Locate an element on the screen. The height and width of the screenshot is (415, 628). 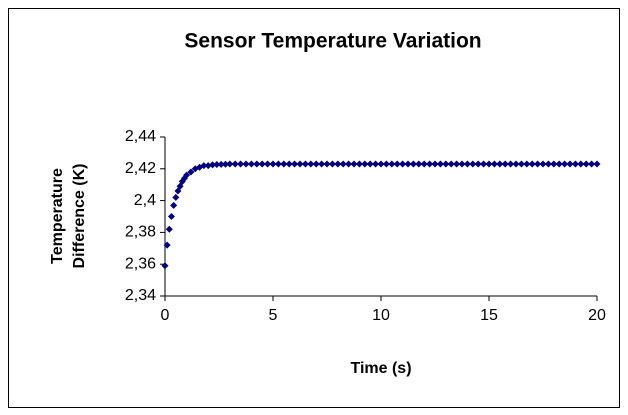
y-axis-label: Difference (K) is located at coordinates (79, 216).